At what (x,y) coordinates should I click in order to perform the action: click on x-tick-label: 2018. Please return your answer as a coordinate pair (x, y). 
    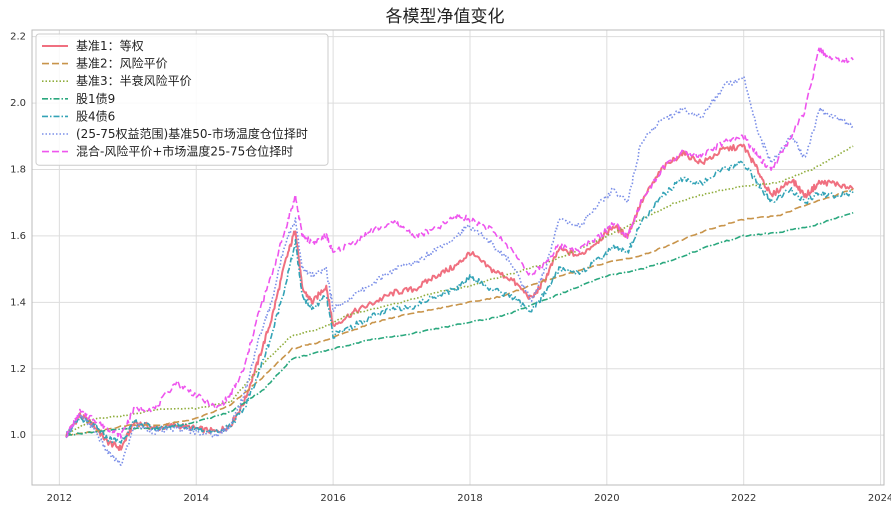
    Looking at the image, I should click on (469, 498).